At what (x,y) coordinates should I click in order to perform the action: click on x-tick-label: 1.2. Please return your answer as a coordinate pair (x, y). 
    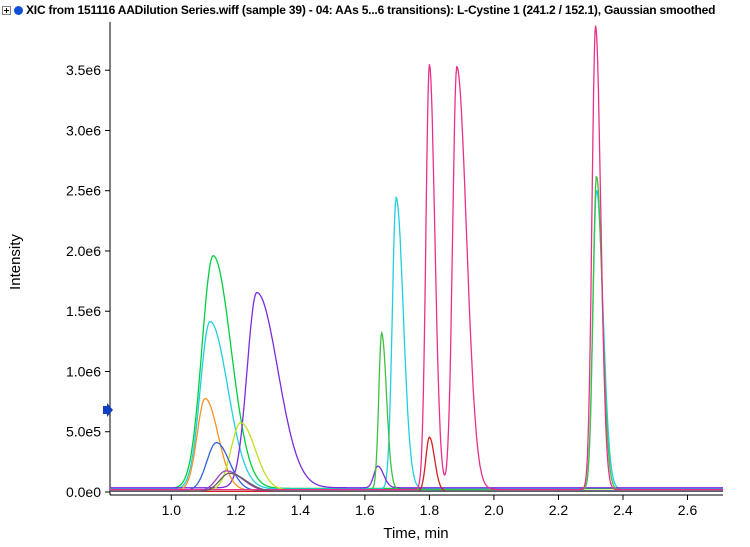
    Looking at the image, I should click on (236, 510).